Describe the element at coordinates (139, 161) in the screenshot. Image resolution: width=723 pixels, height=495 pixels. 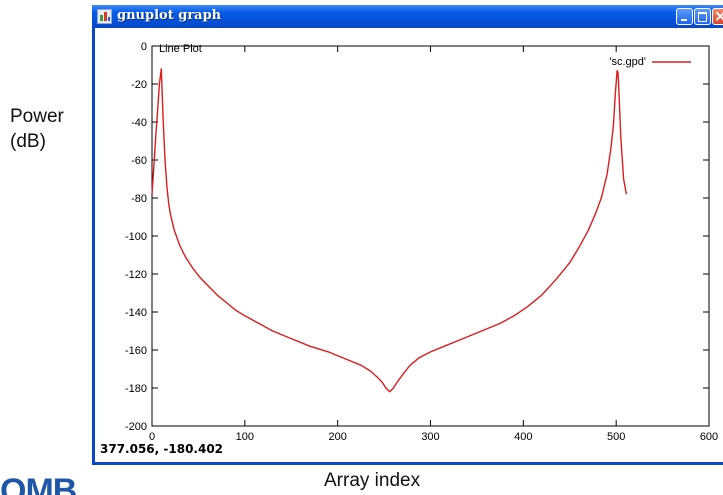
I see `y-tick-label: -60` at that location.